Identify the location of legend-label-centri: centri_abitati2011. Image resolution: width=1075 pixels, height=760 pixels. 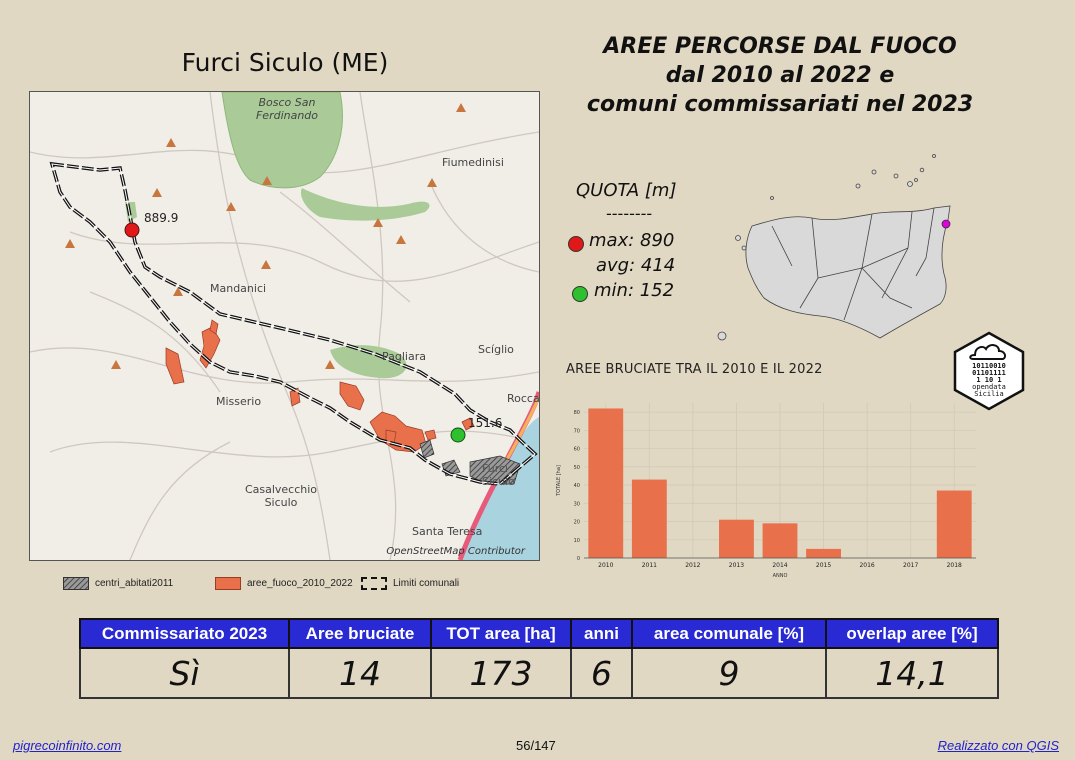
(134, 583).